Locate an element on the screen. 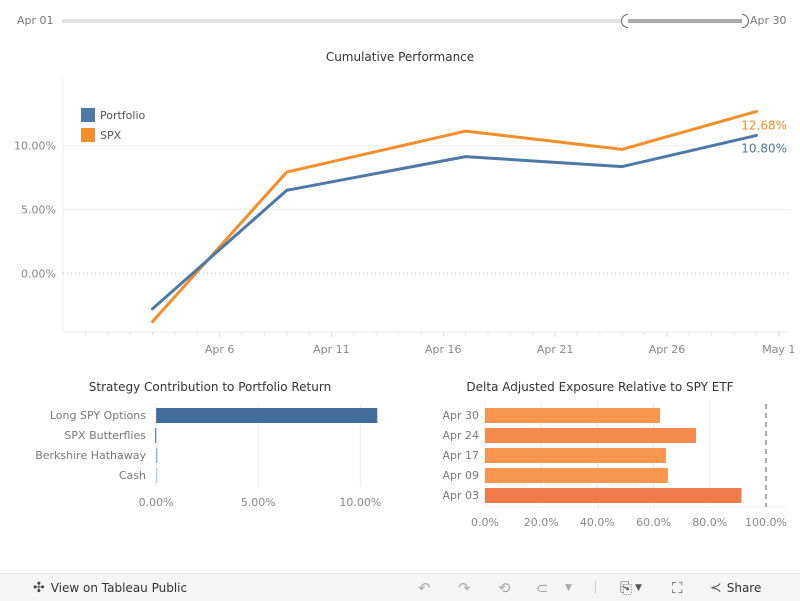  category-label: Berkshire Hathaway is located at coordinates (90, 455).